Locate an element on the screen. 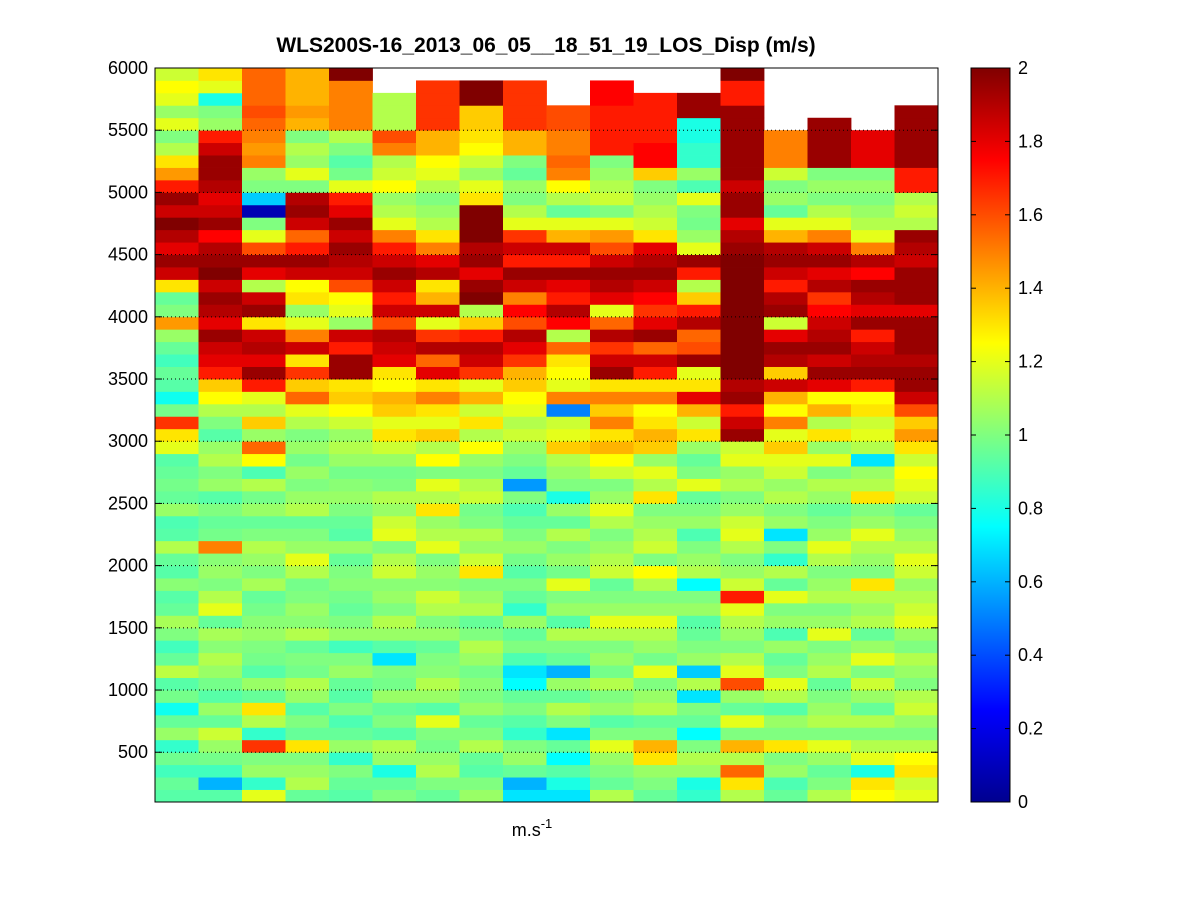 Image resolution: width=1201 pixels, height=901 pixels. colorbar-tick-label: 0.2 is located at coordinates (1030, 729).